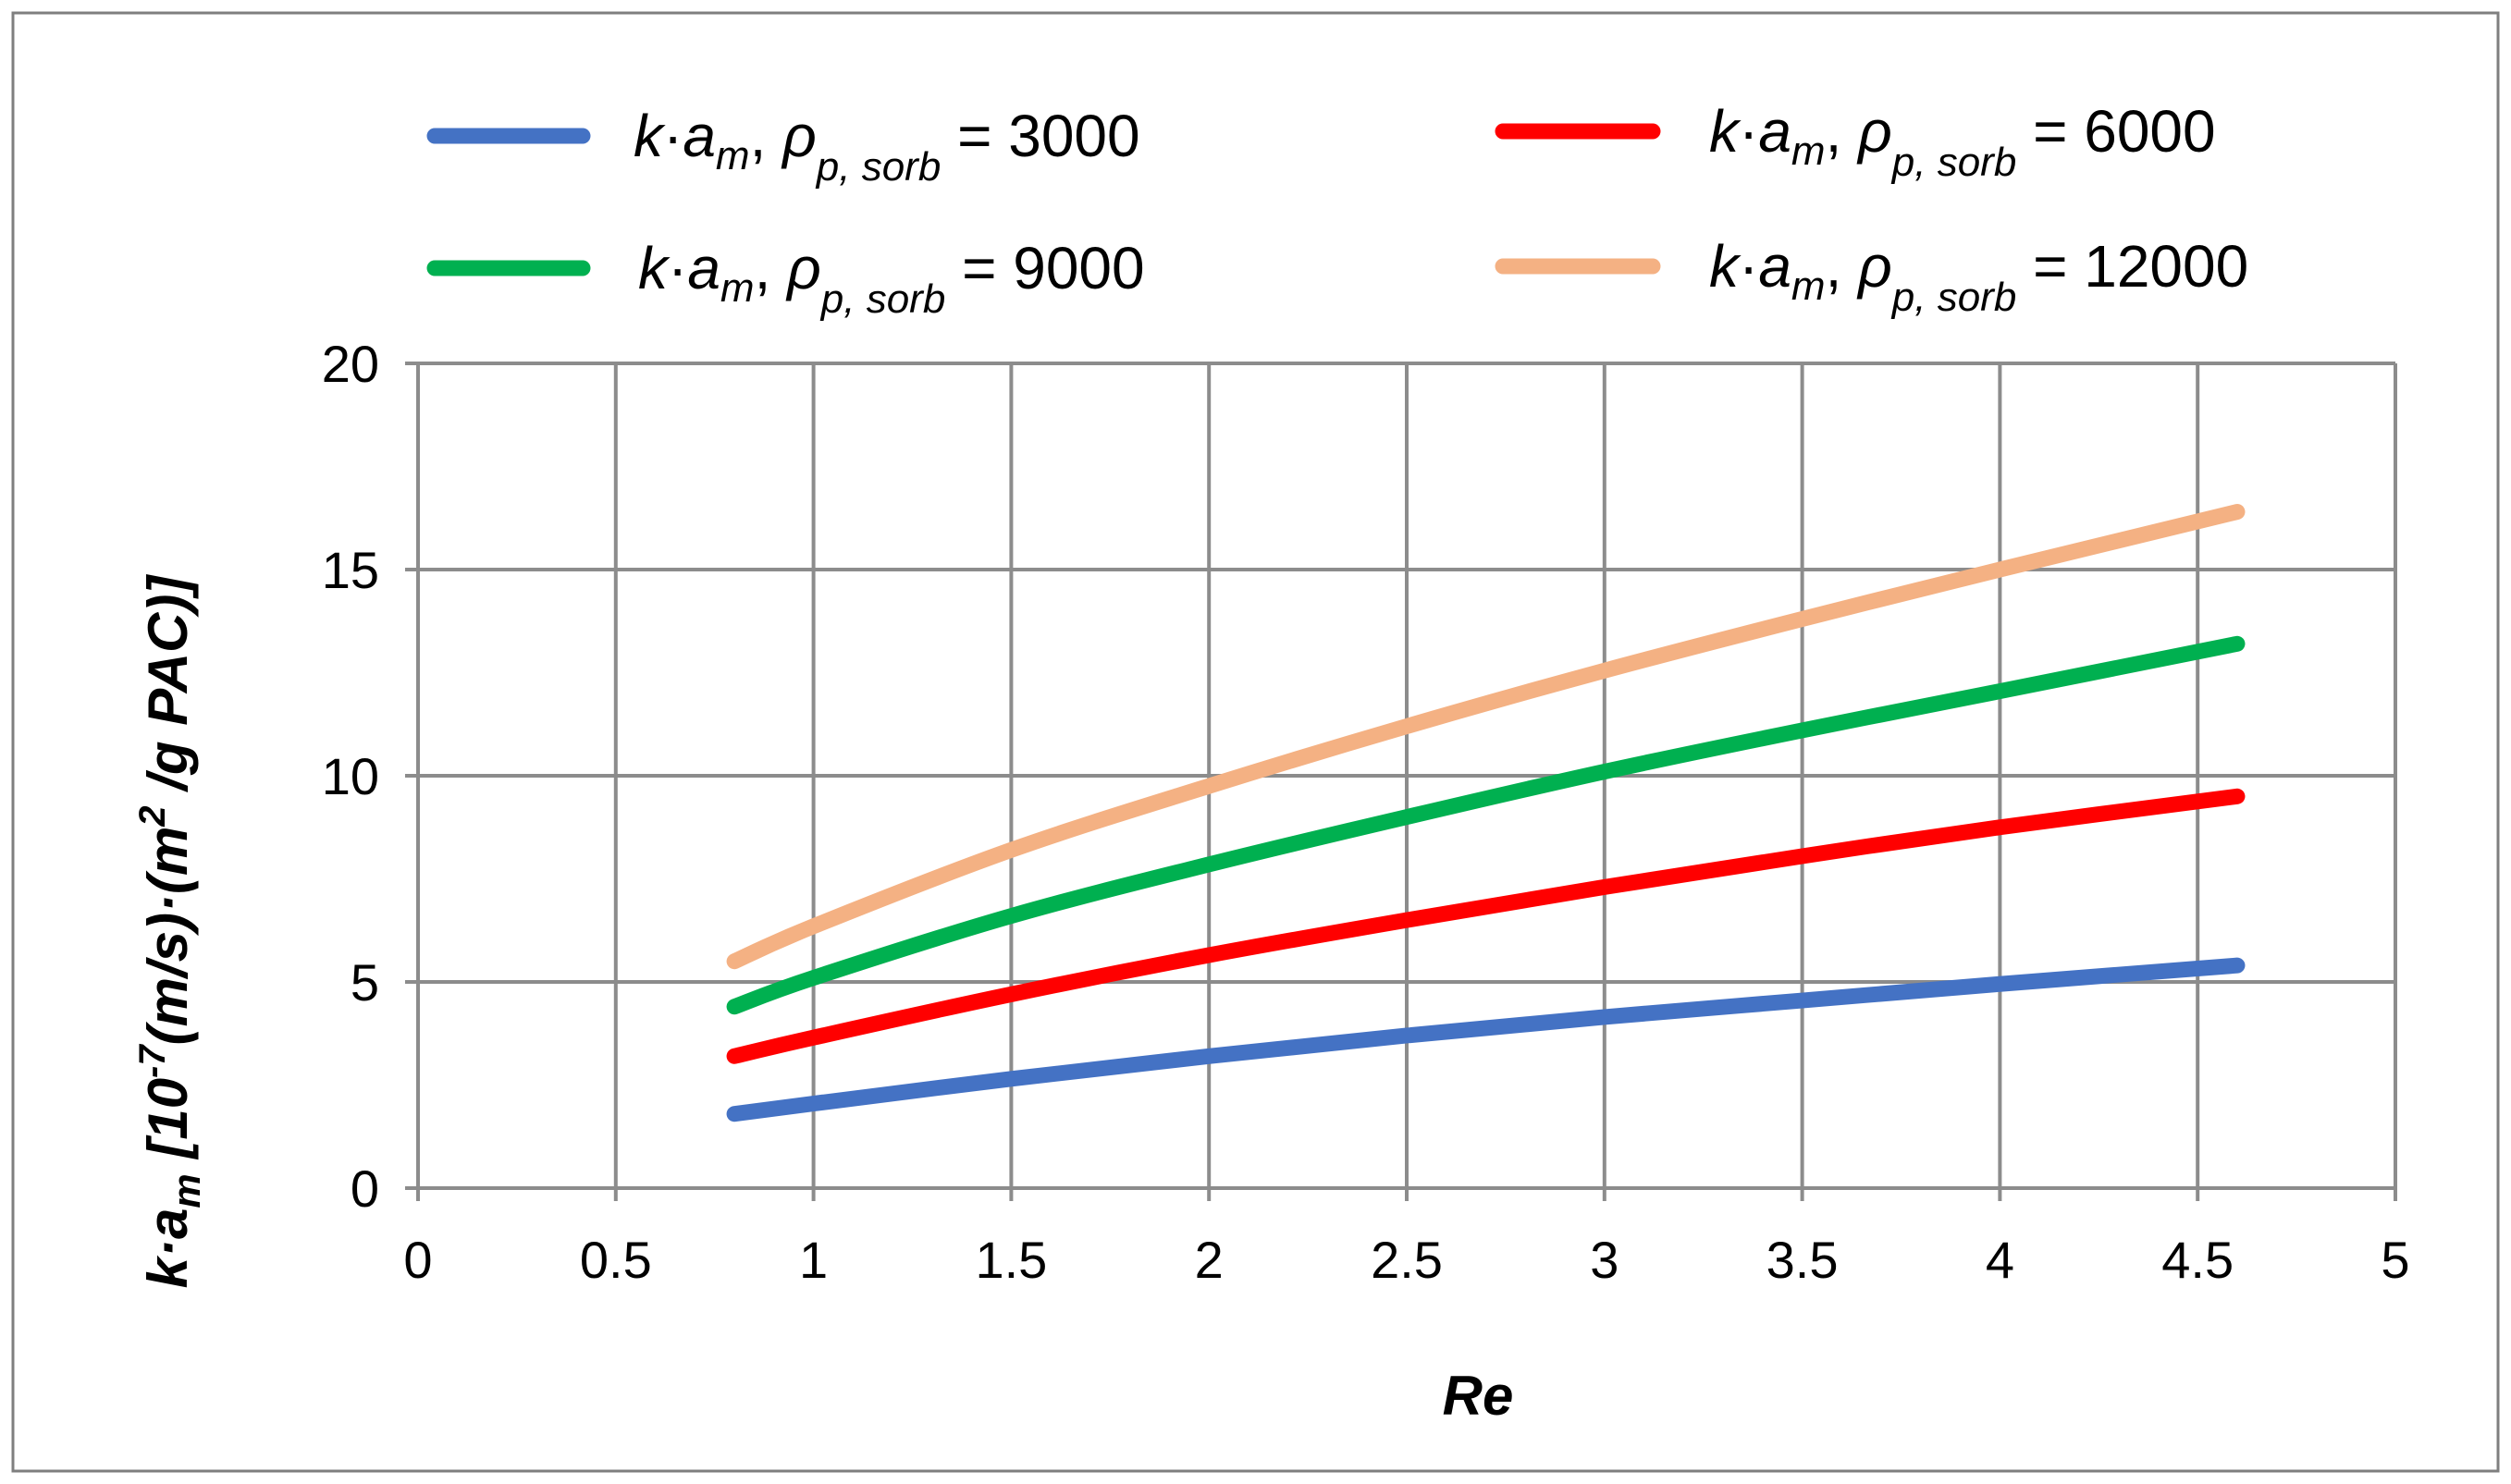 This screenshot has width=2511, height=1484. What do you see at coordinates (1978, 276) in the screenshot?
I see `legend-label: k·am, ρp, sorb = 12000` at bounding box center [1978, 276].